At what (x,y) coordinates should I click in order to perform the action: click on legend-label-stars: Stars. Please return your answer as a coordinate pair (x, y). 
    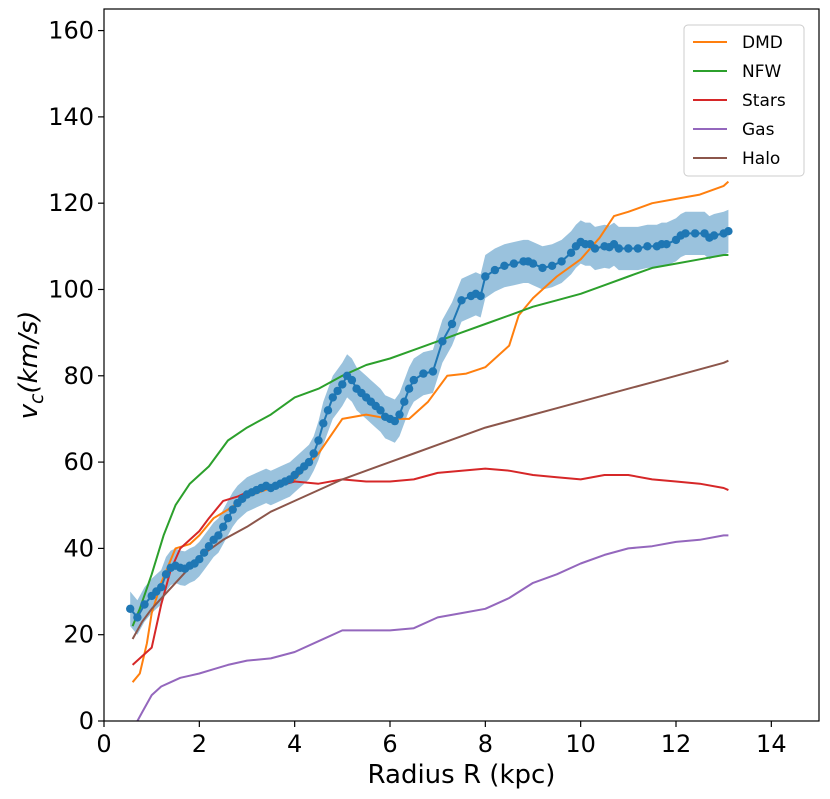
    Looking at the image, I should click on (764, 101).